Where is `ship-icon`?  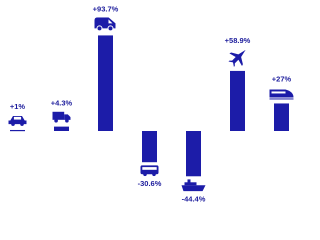
ship-icon is located at coordinates (193, 185).